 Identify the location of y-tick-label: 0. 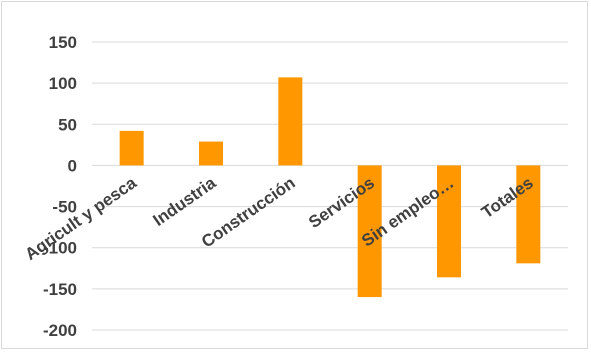
(72, 165).